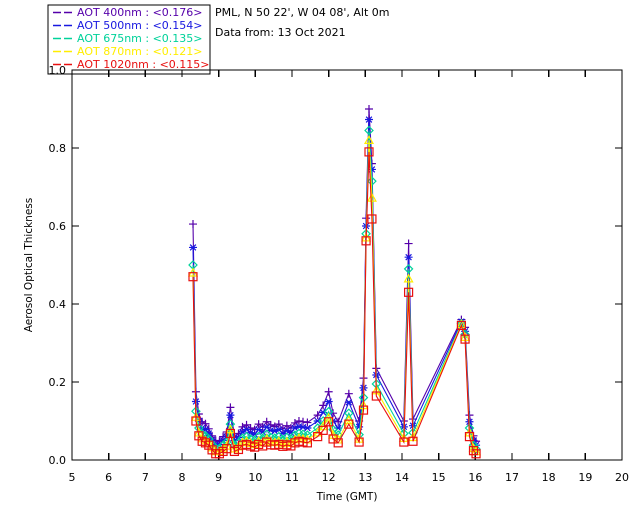 Image resolution: width=640 pixels, height=512 pixels. What do you see at coordinates (347, 497) in the screenshot?
I see `x-axis-title: Time (GMT)` at bounding box center [347, 497].